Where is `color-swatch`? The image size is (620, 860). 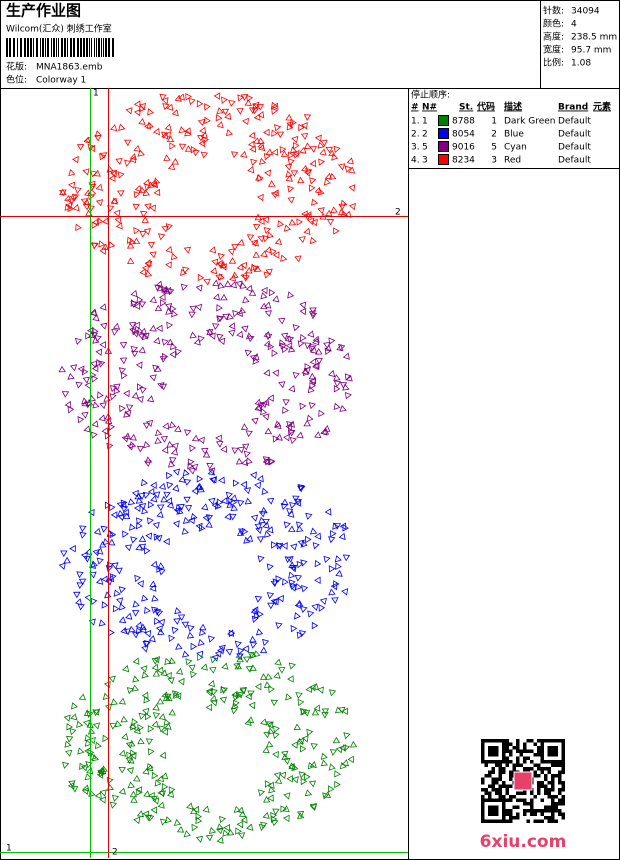 color-swatch is located at coordinates (443, 159).